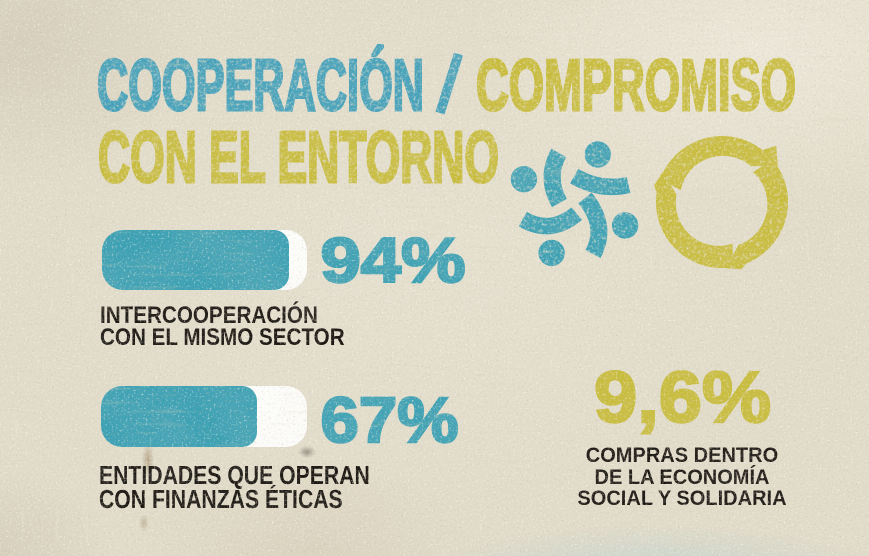  I want to click on svg-text: CON EL ENTORNO, so click(298, 158).